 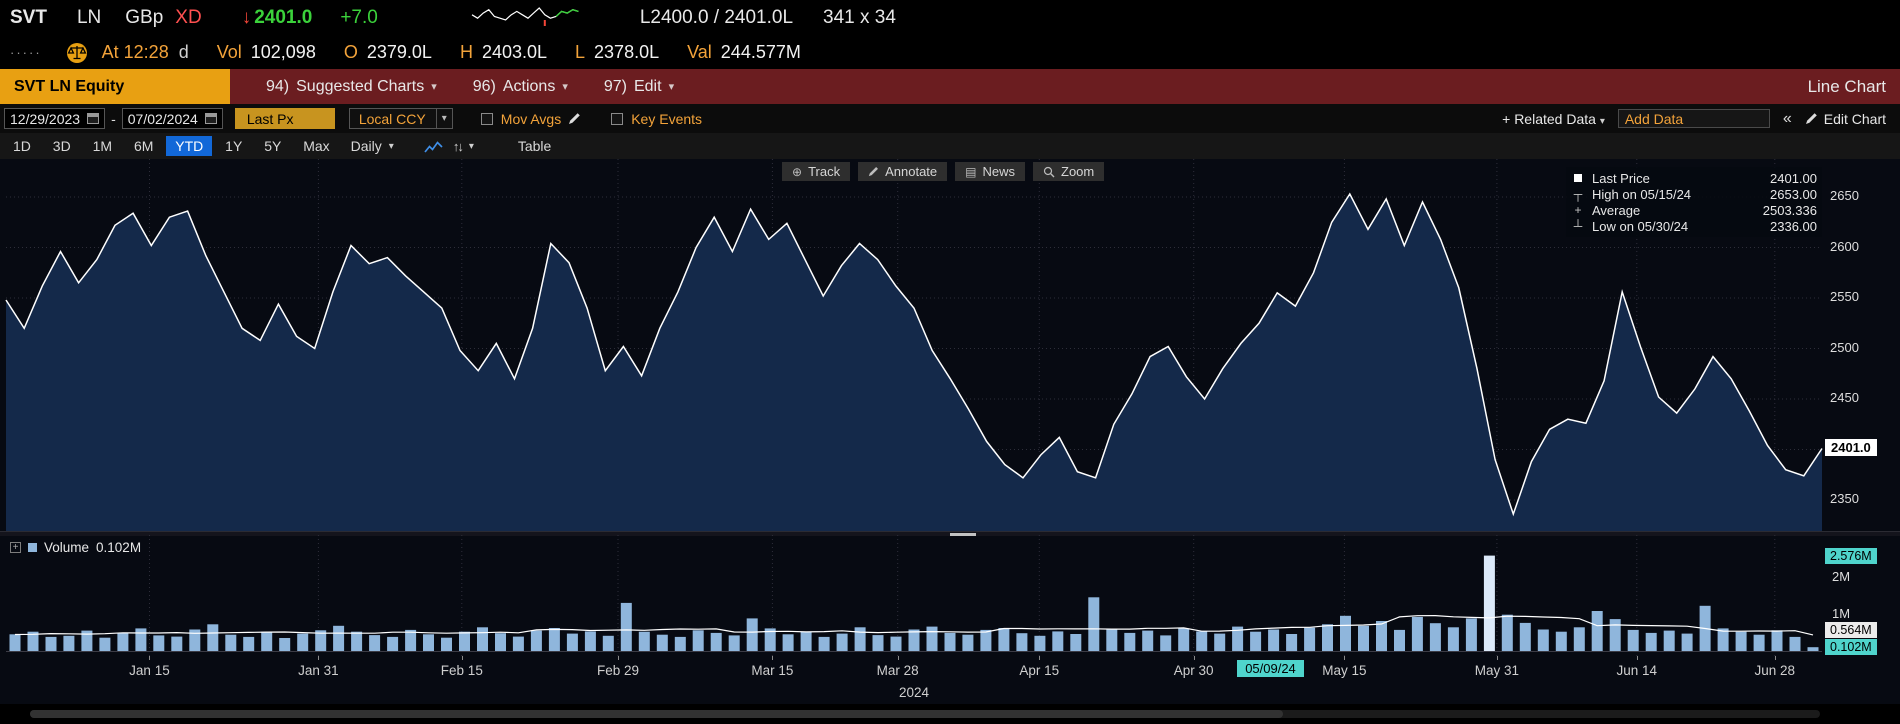 I want to click on period-1y: 1Y, so click(x=233, y=146).